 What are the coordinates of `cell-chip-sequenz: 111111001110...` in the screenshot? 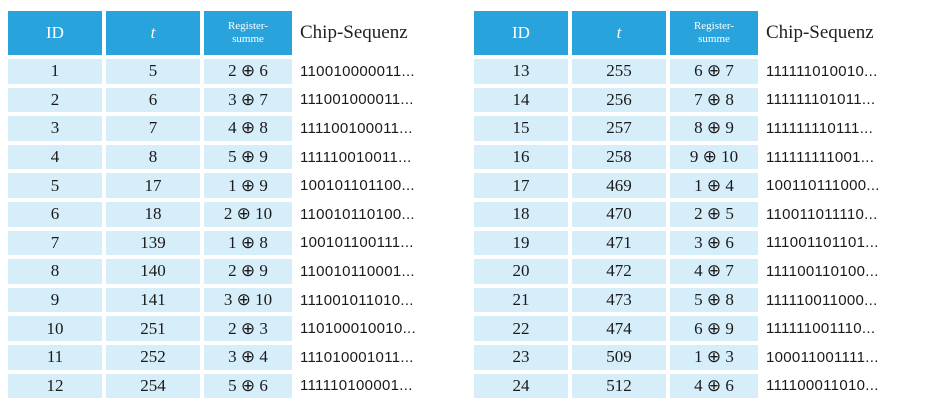 It's located at (839, 328).